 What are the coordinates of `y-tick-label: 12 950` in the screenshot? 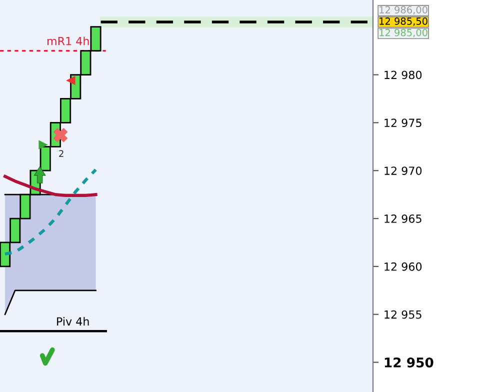 It's located at (409, 363).